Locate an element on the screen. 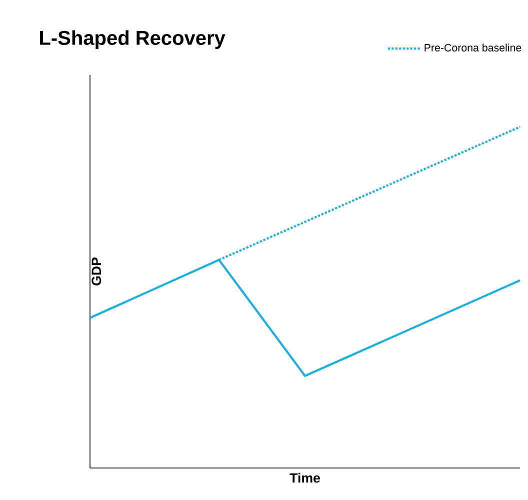 The image size is (528, 500). x-axis-title: Time is located at coordinates (305, 477).